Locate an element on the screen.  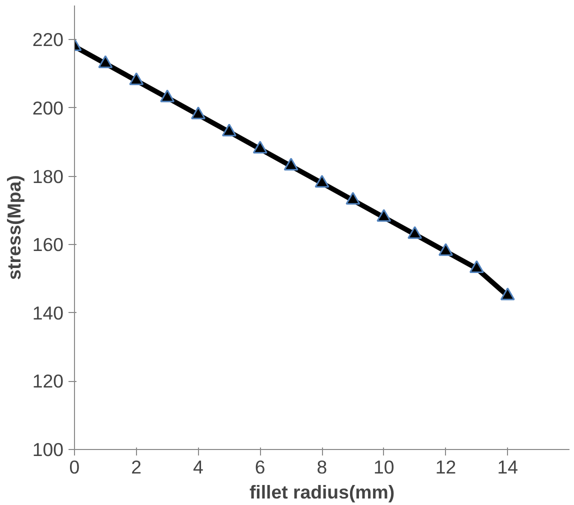
x-axis-title: fillet radius(mm) is located at coordinates (322, 492).